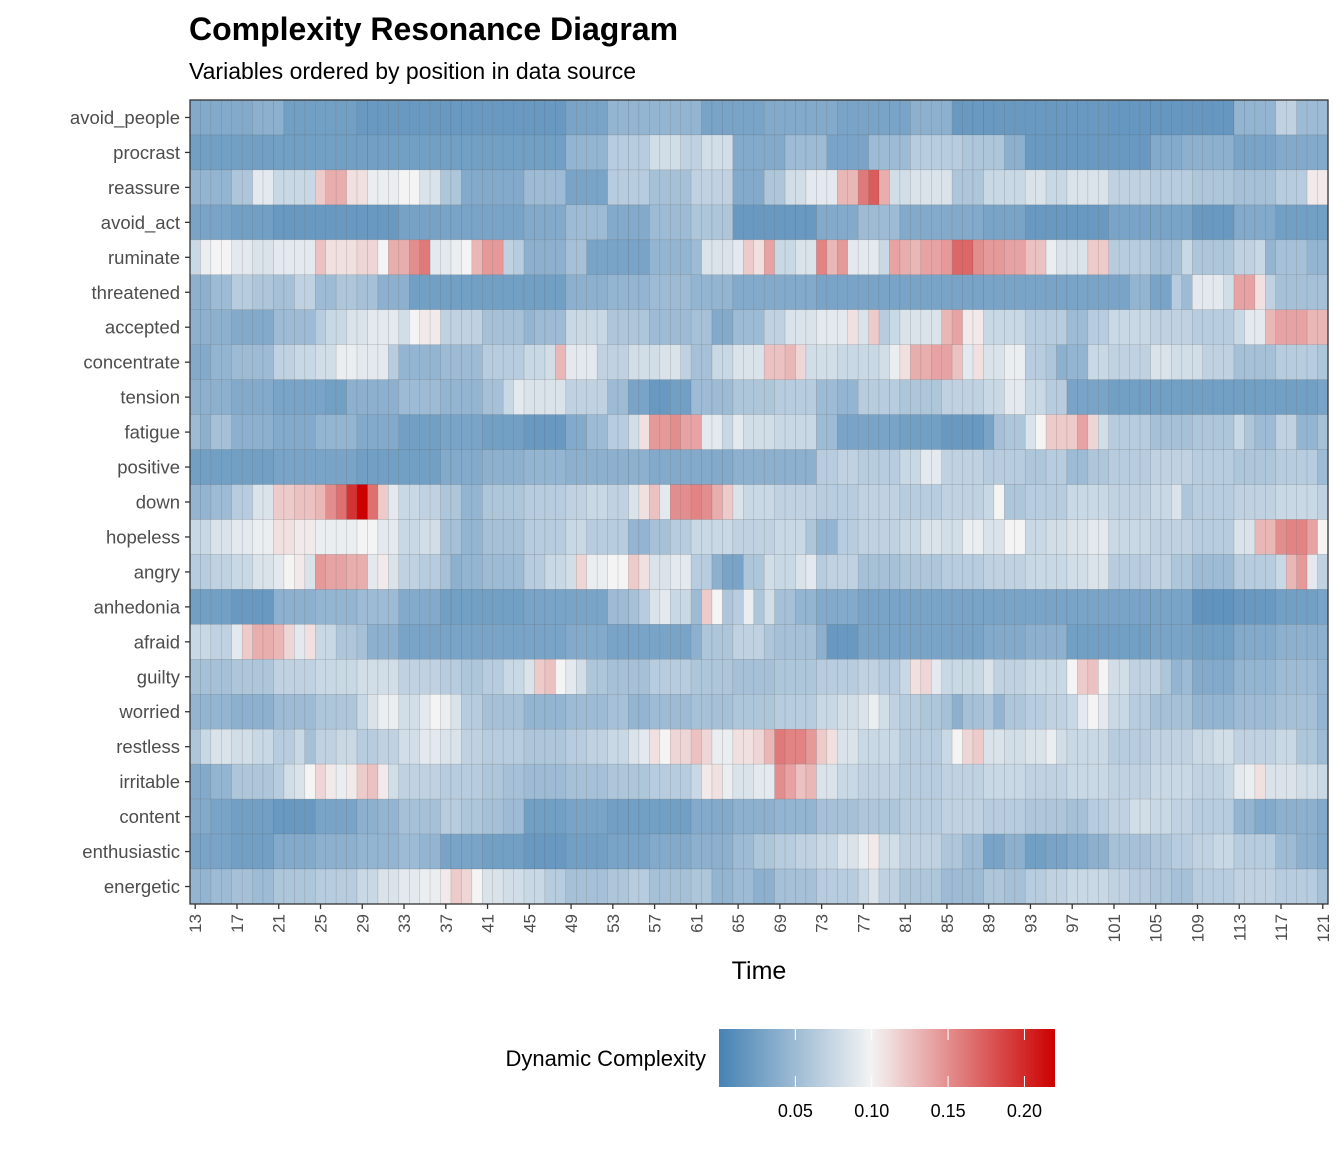 This screenshot has height=1152, width=1344. What do you see at coordinates (655, 923) in the screenshot?
I see `x-tick-label: 57` at bounding box center [655, 923].